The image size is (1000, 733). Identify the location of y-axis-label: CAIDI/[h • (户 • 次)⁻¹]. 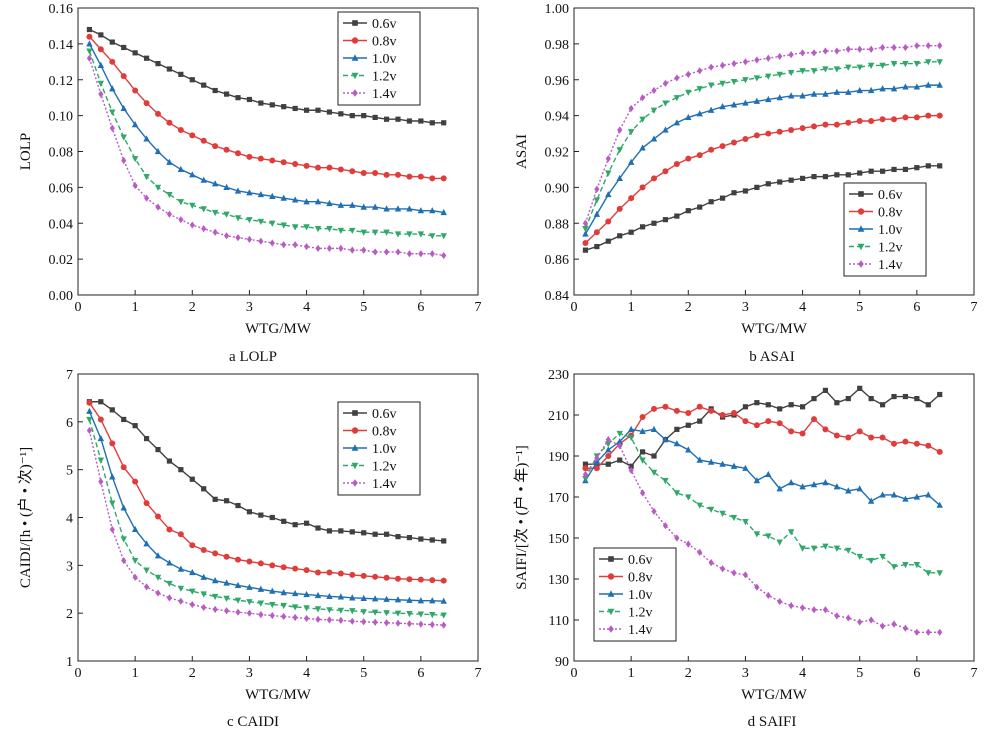
(25, 517).